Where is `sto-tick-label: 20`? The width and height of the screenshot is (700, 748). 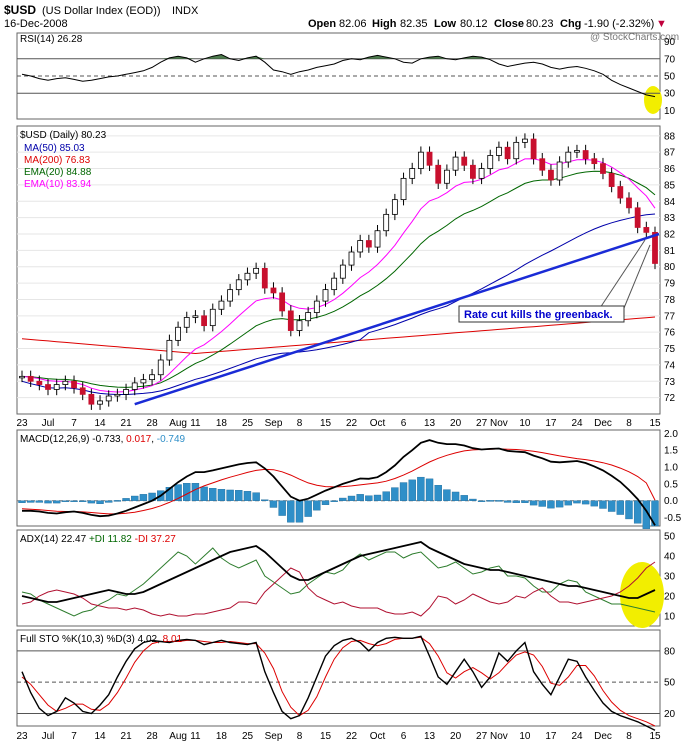 sto-tick-label: 20 is located at coordinates (670, 714).